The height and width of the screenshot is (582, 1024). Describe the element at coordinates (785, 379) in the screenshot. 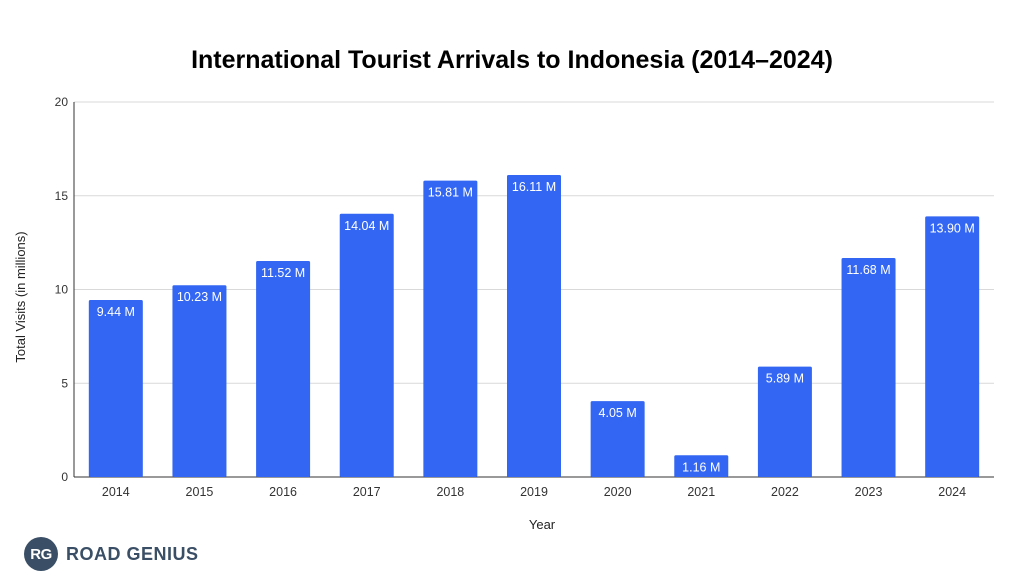

I see `data-label: 5.89 M` at that location.